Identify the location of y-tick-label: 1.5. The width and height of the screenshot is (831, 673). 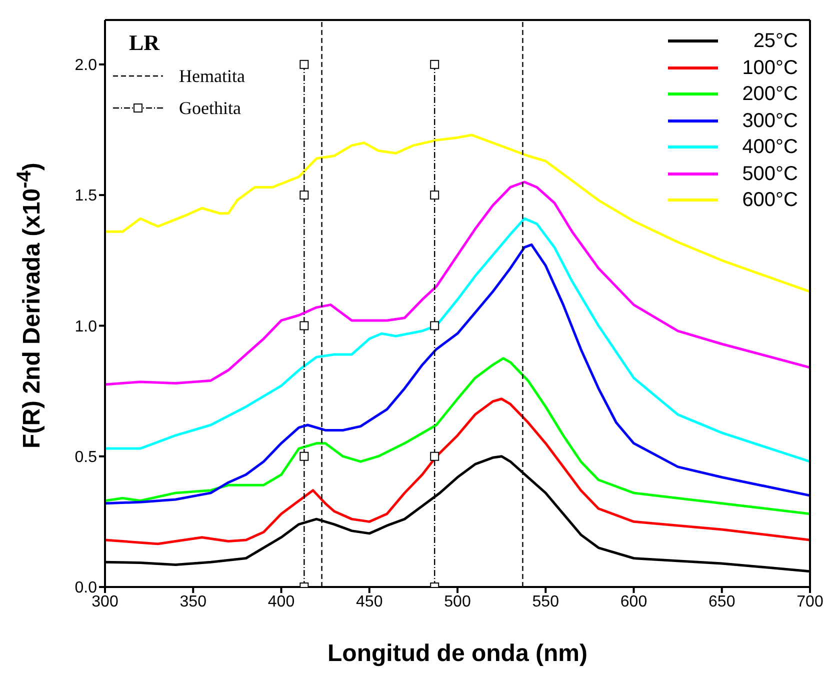
(86, 196).